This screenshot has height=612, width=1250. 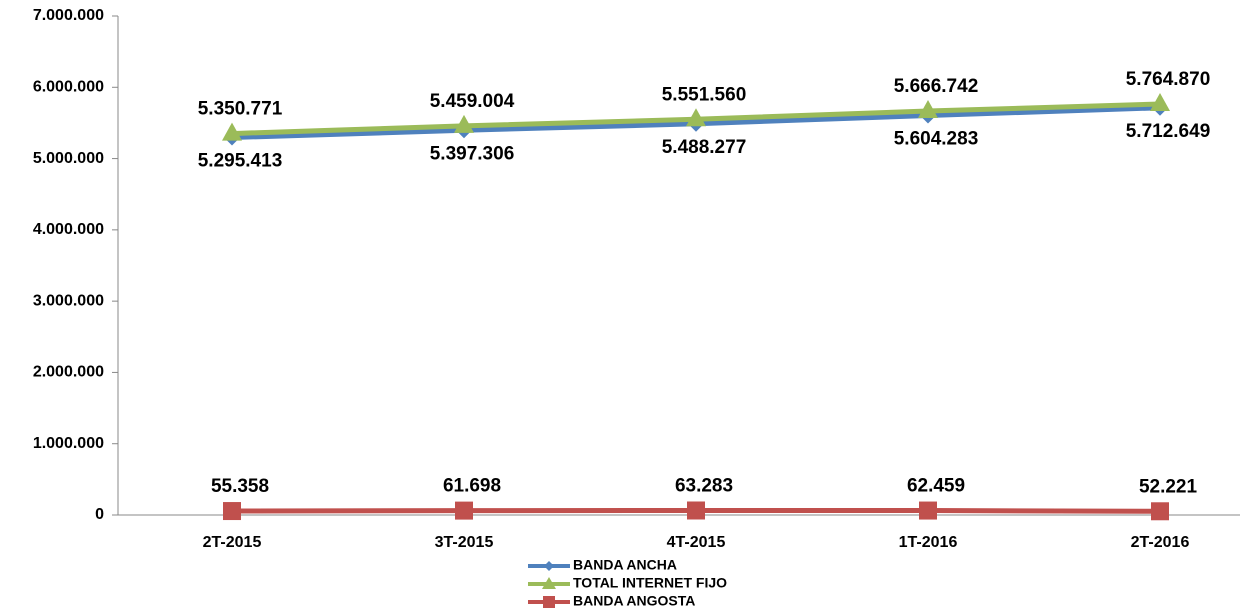 I want to click on y-tick-label: 3.000.000, so click(x=68, y=300).